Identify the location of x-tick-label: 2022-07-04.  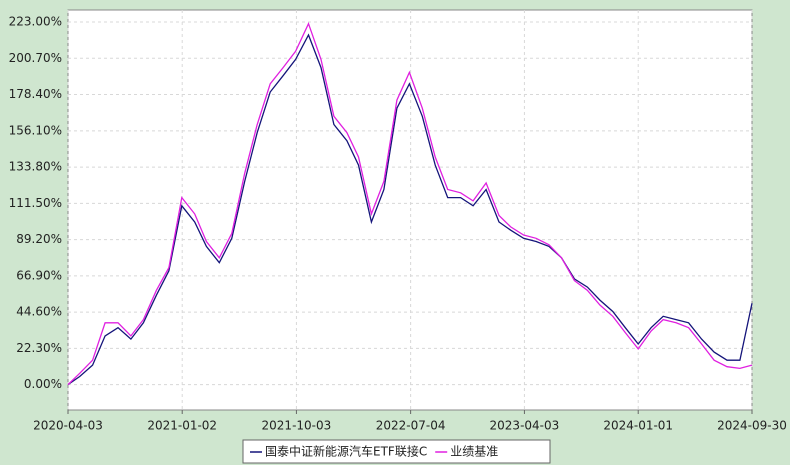
(411, 426).